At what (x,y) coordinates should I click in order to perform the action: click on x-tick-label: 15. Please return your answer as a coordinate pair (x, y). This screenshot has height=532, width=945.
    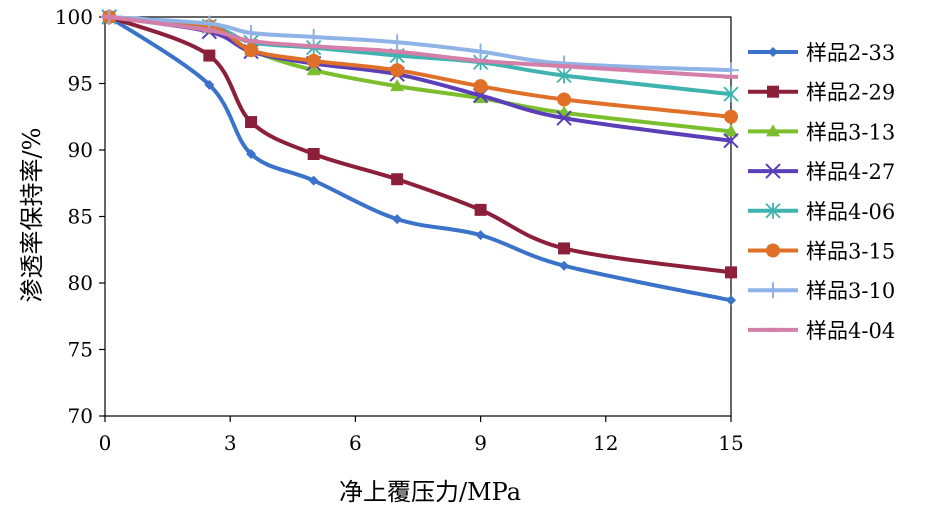
    Looking at the image, I should click on (730, 443).